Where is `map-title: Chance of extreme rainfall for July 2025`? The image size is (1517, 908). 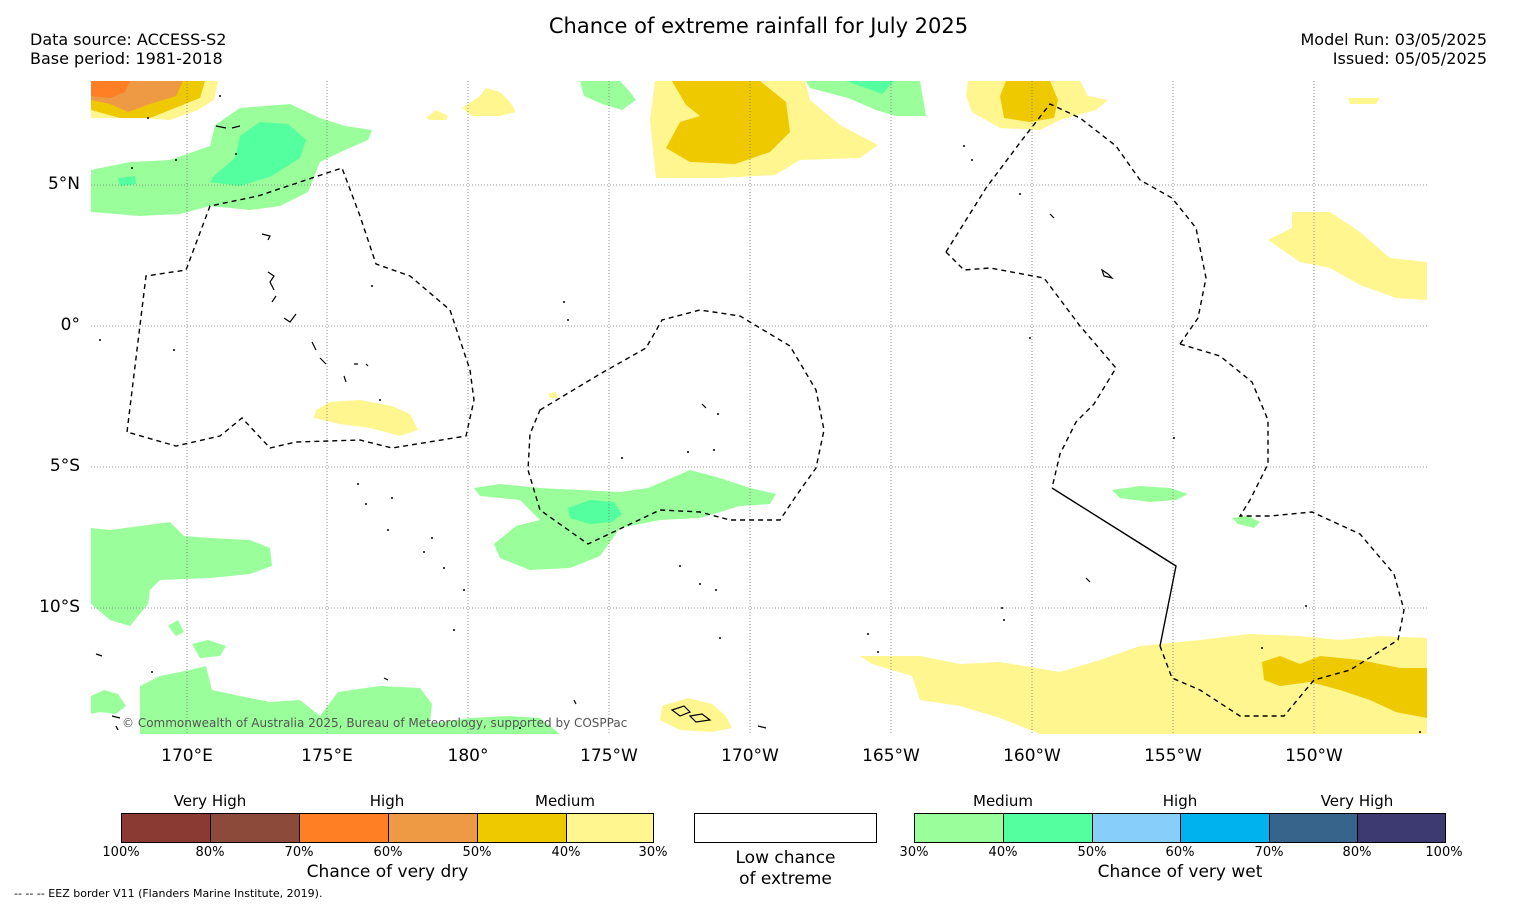
map-title: Chance of extreme rainfall for July 2025 is located at coordinates (758, 26).